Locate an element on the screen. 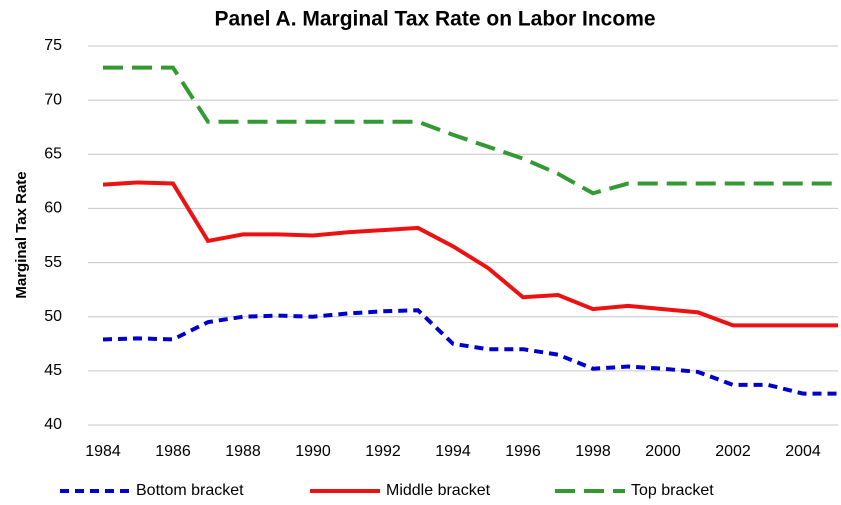 Image resolution: width=841 pixels, height=505 pixels. y-tick-label: 65 is located at coordinates (53, 154).